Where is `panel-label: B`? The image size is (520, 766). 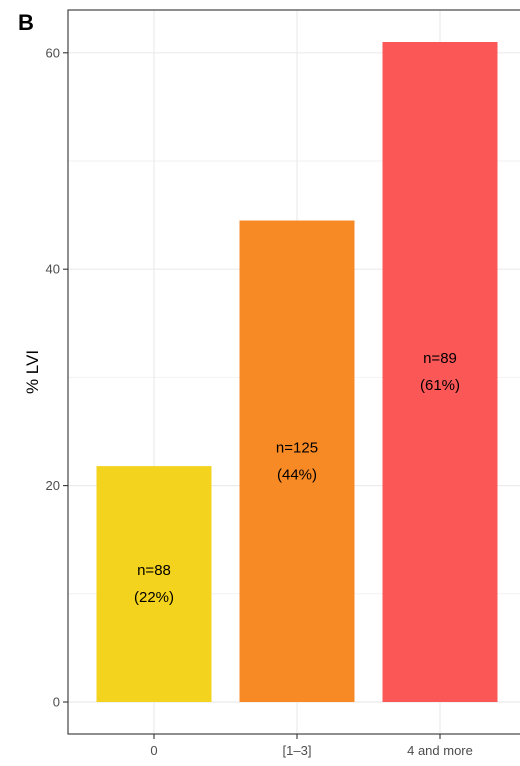 panel-label: B is located at coordinates (26, 22).